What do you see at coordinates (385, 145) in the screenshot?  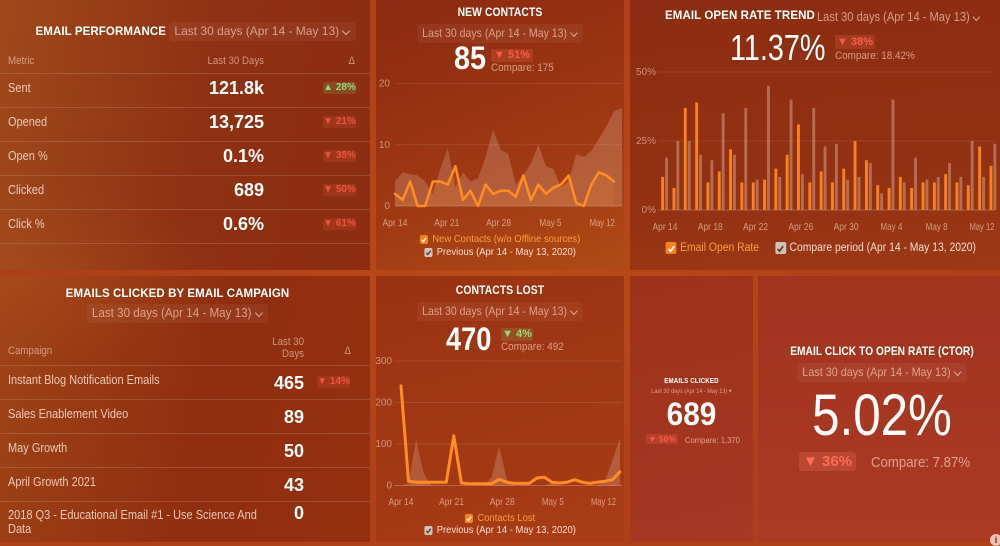 I see `svg-text: 10` at bounding box center [385, 145].